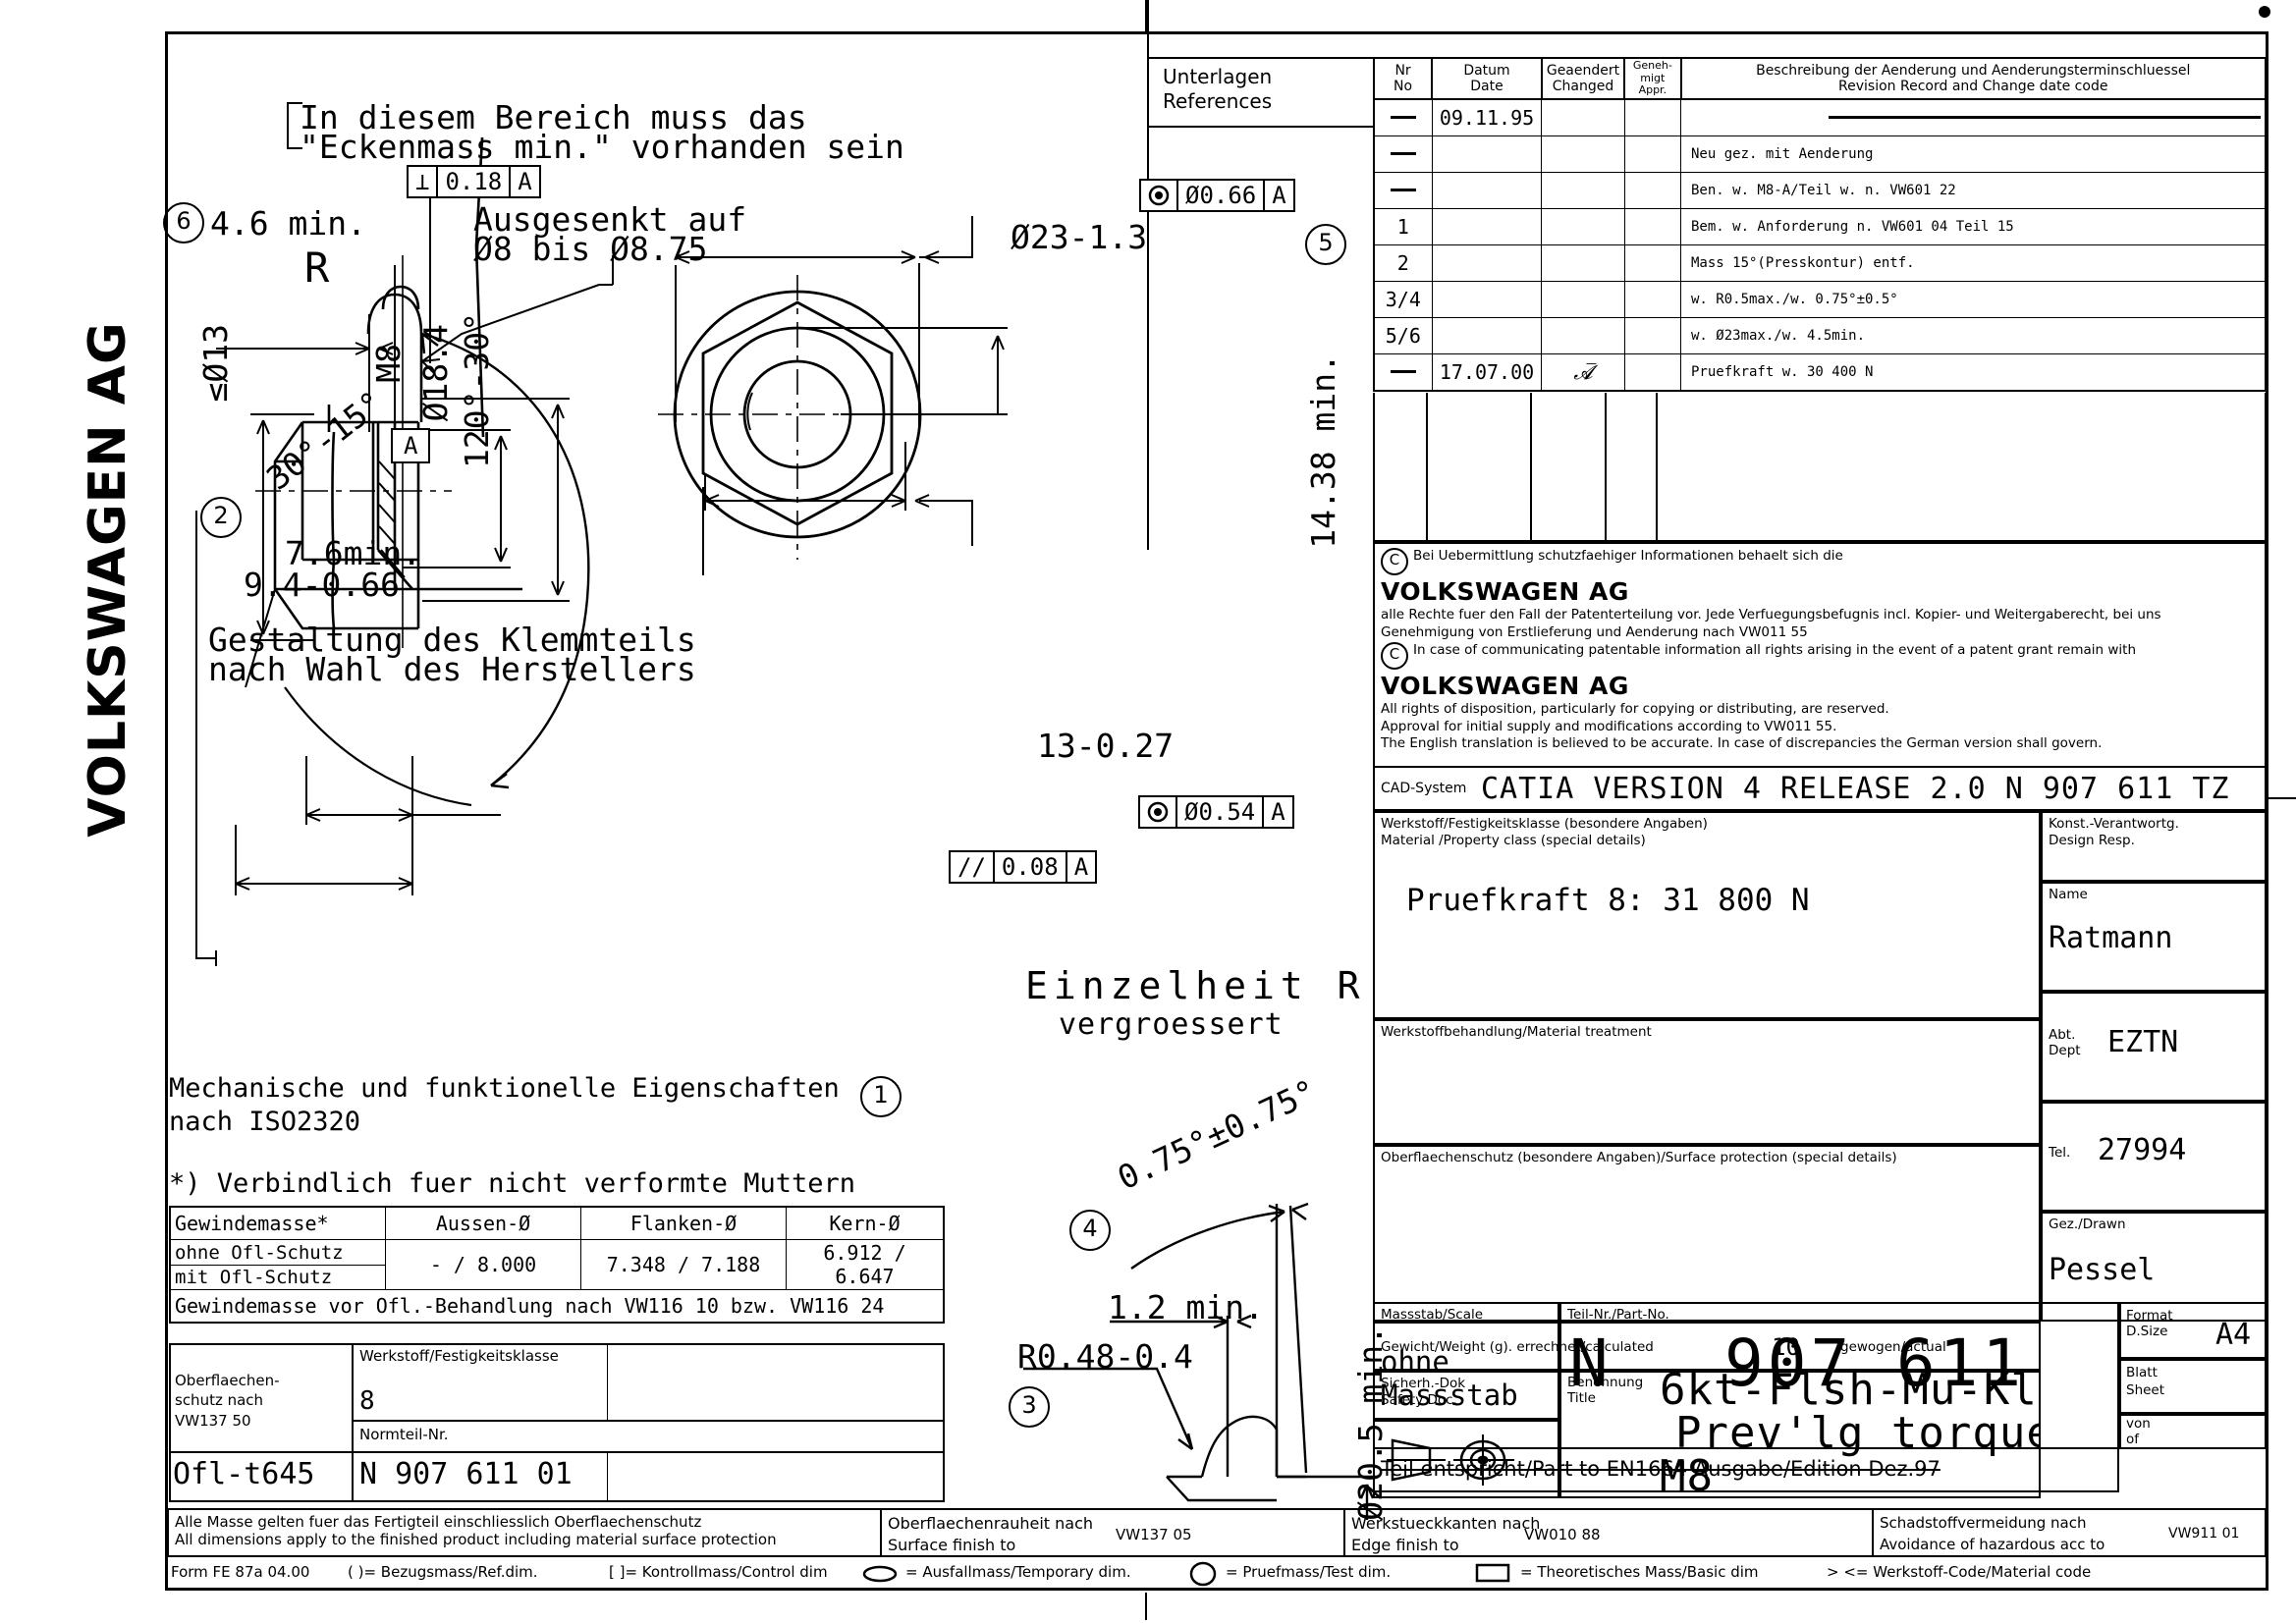  Describe the element at coordinates (865, 1223) in the screenshot. I see `thread-col-3: Kern-Ø` at that location.